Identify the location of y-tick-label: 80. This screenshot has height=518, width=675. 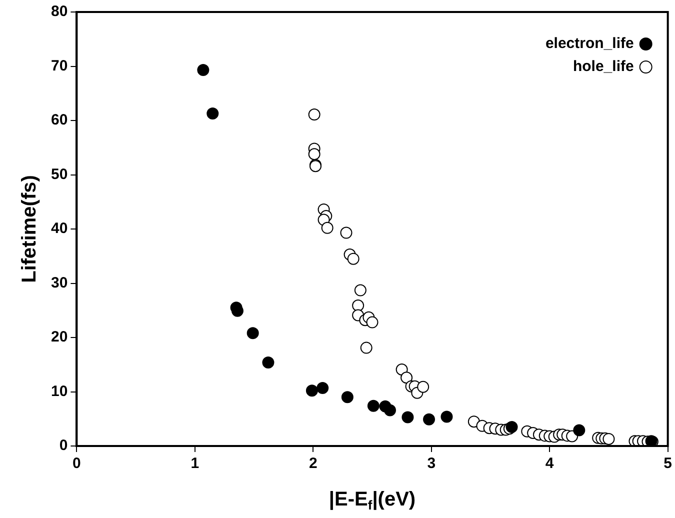
(59, 11).